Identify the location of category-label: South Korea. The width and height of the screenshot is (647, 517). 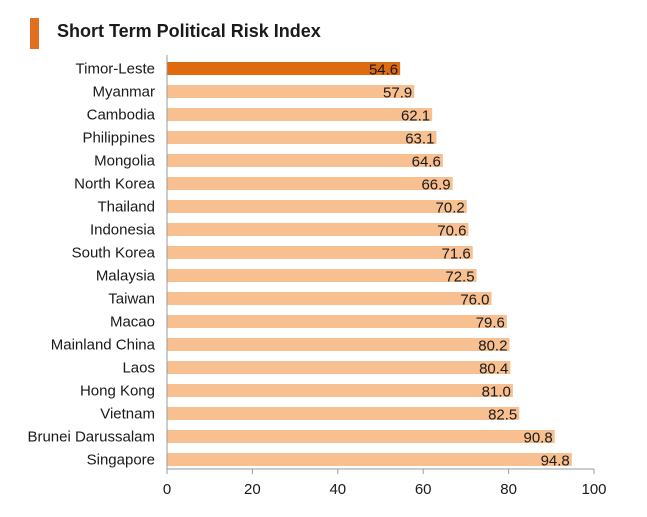
(114, 253).